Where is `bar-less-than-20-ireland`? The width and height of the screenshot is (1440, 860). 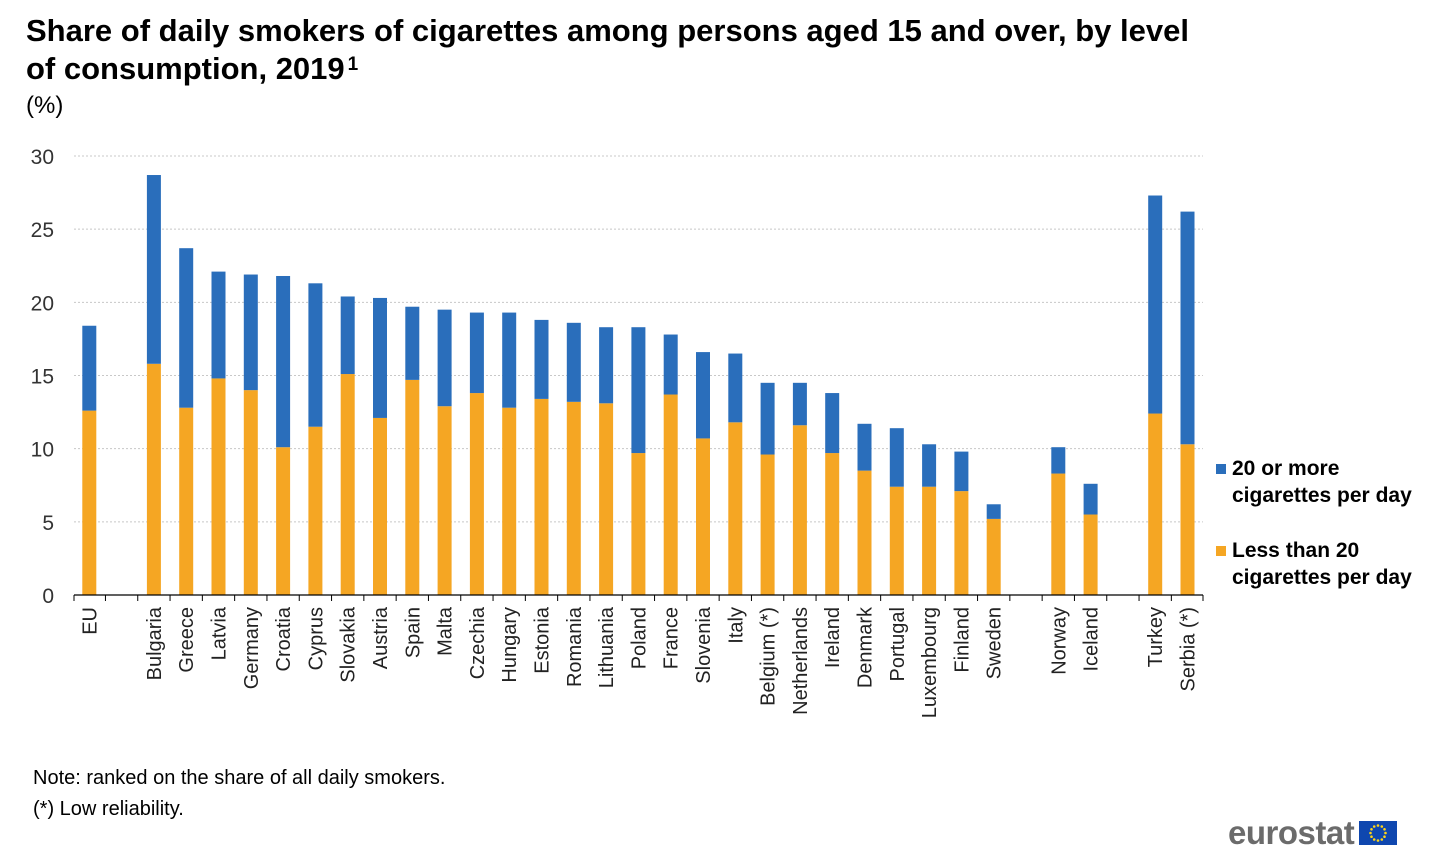 bar-less-than-20-ireland is located at coordinates (832, 524).